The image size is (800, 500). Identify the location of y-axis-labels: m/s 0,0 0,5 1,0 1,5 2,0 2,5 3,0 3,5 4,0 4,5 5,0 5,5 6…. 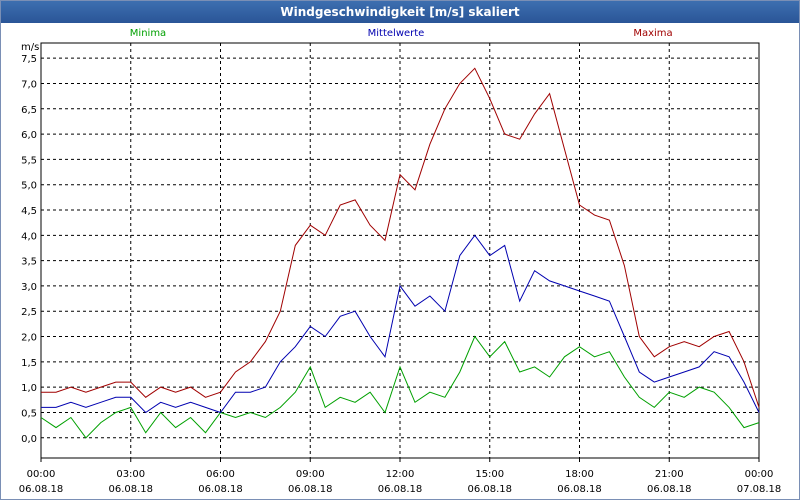
(30, 243).